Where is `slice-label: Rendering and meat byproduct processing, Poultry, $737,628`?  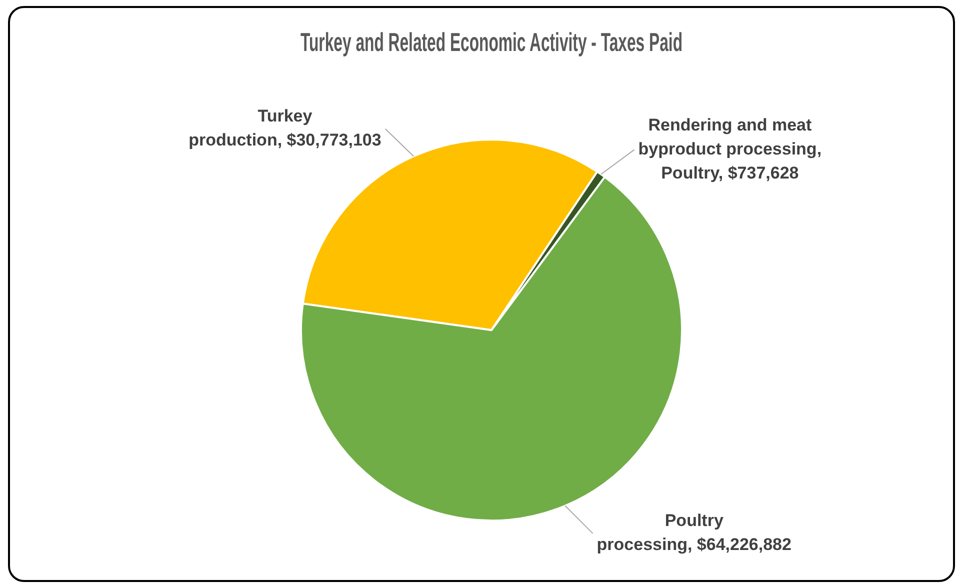
slice-label: Rendering and meat byproduct processing, Poultry, $737,628 is located at coordinates (730, 148).